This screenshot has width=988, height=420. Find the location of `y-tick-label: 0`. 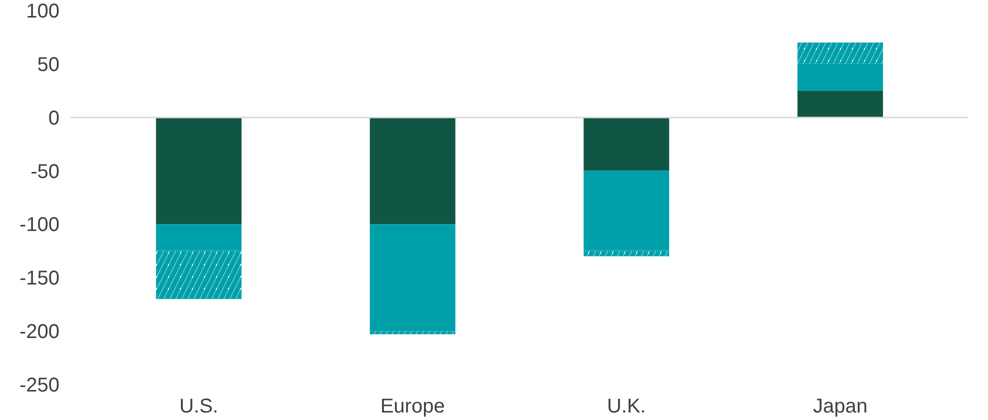

y-tick-label: 0 is located at coordinates (54, 118).